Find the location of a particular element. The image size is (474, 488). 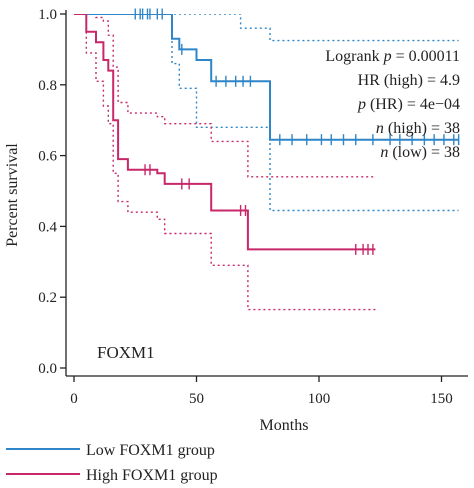

ci-upper-low is located at coordinates (266, 28).